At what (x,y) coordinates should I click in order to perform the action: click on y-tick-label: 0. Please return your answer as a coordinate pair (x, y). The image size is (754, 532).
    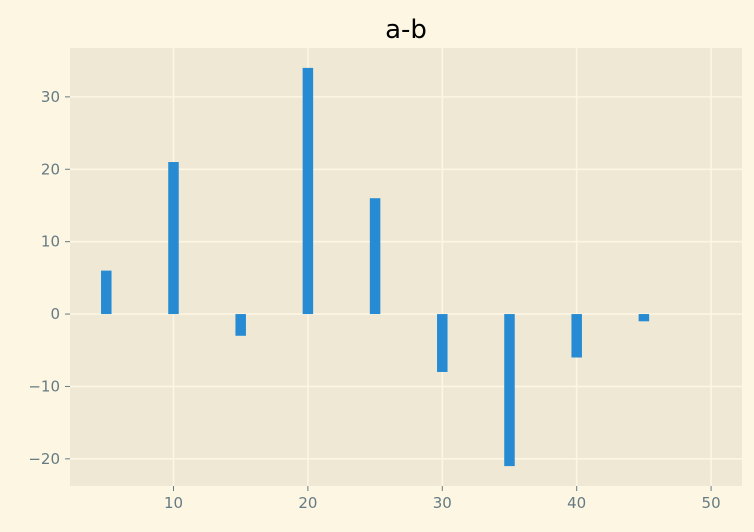
    Looking at the image, I should click on (55, 314).